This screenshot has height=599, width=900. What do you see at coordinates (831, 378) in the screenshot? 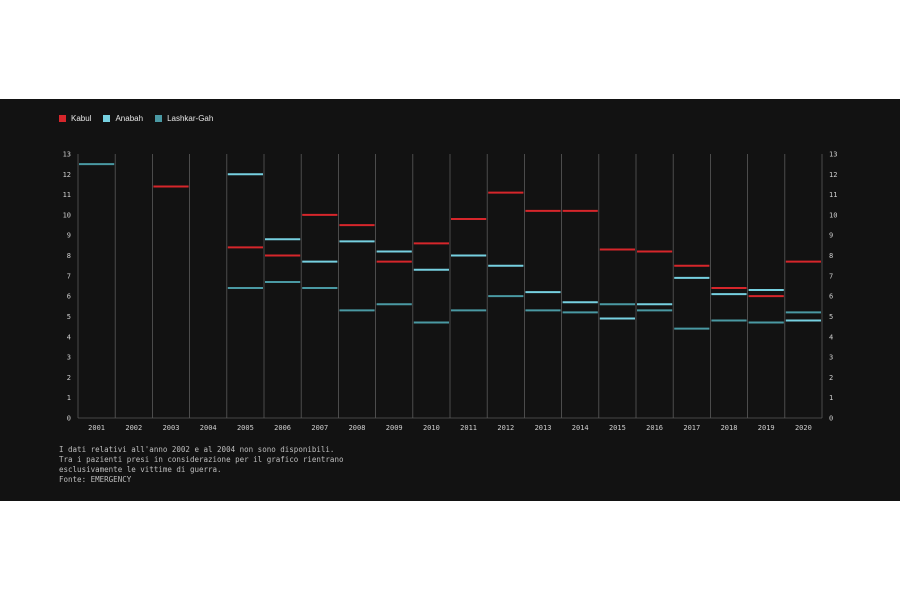
I see `y-tick-label-right: 2` at bounding box center [831, 378].